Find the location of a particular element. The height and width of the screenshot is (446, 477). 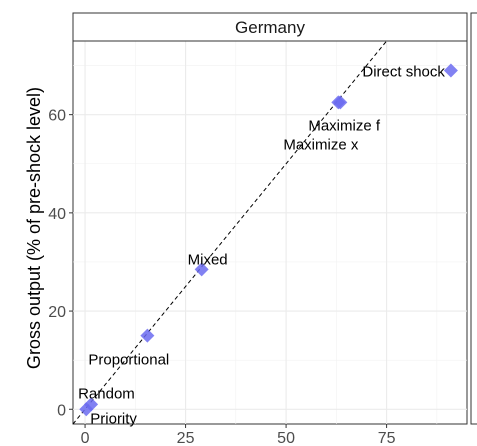

next-panel-edge is located at coordinates (473, 218).